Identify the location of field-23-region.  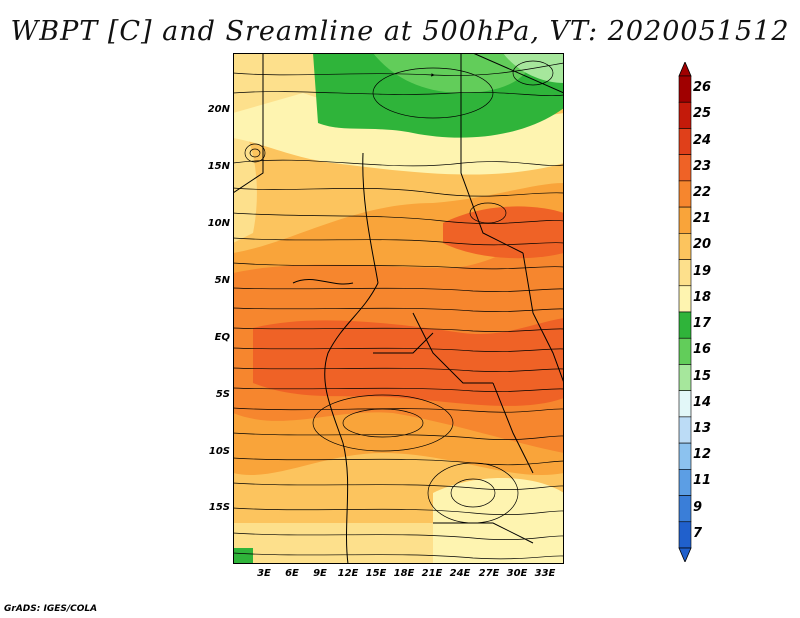
(408, 362).